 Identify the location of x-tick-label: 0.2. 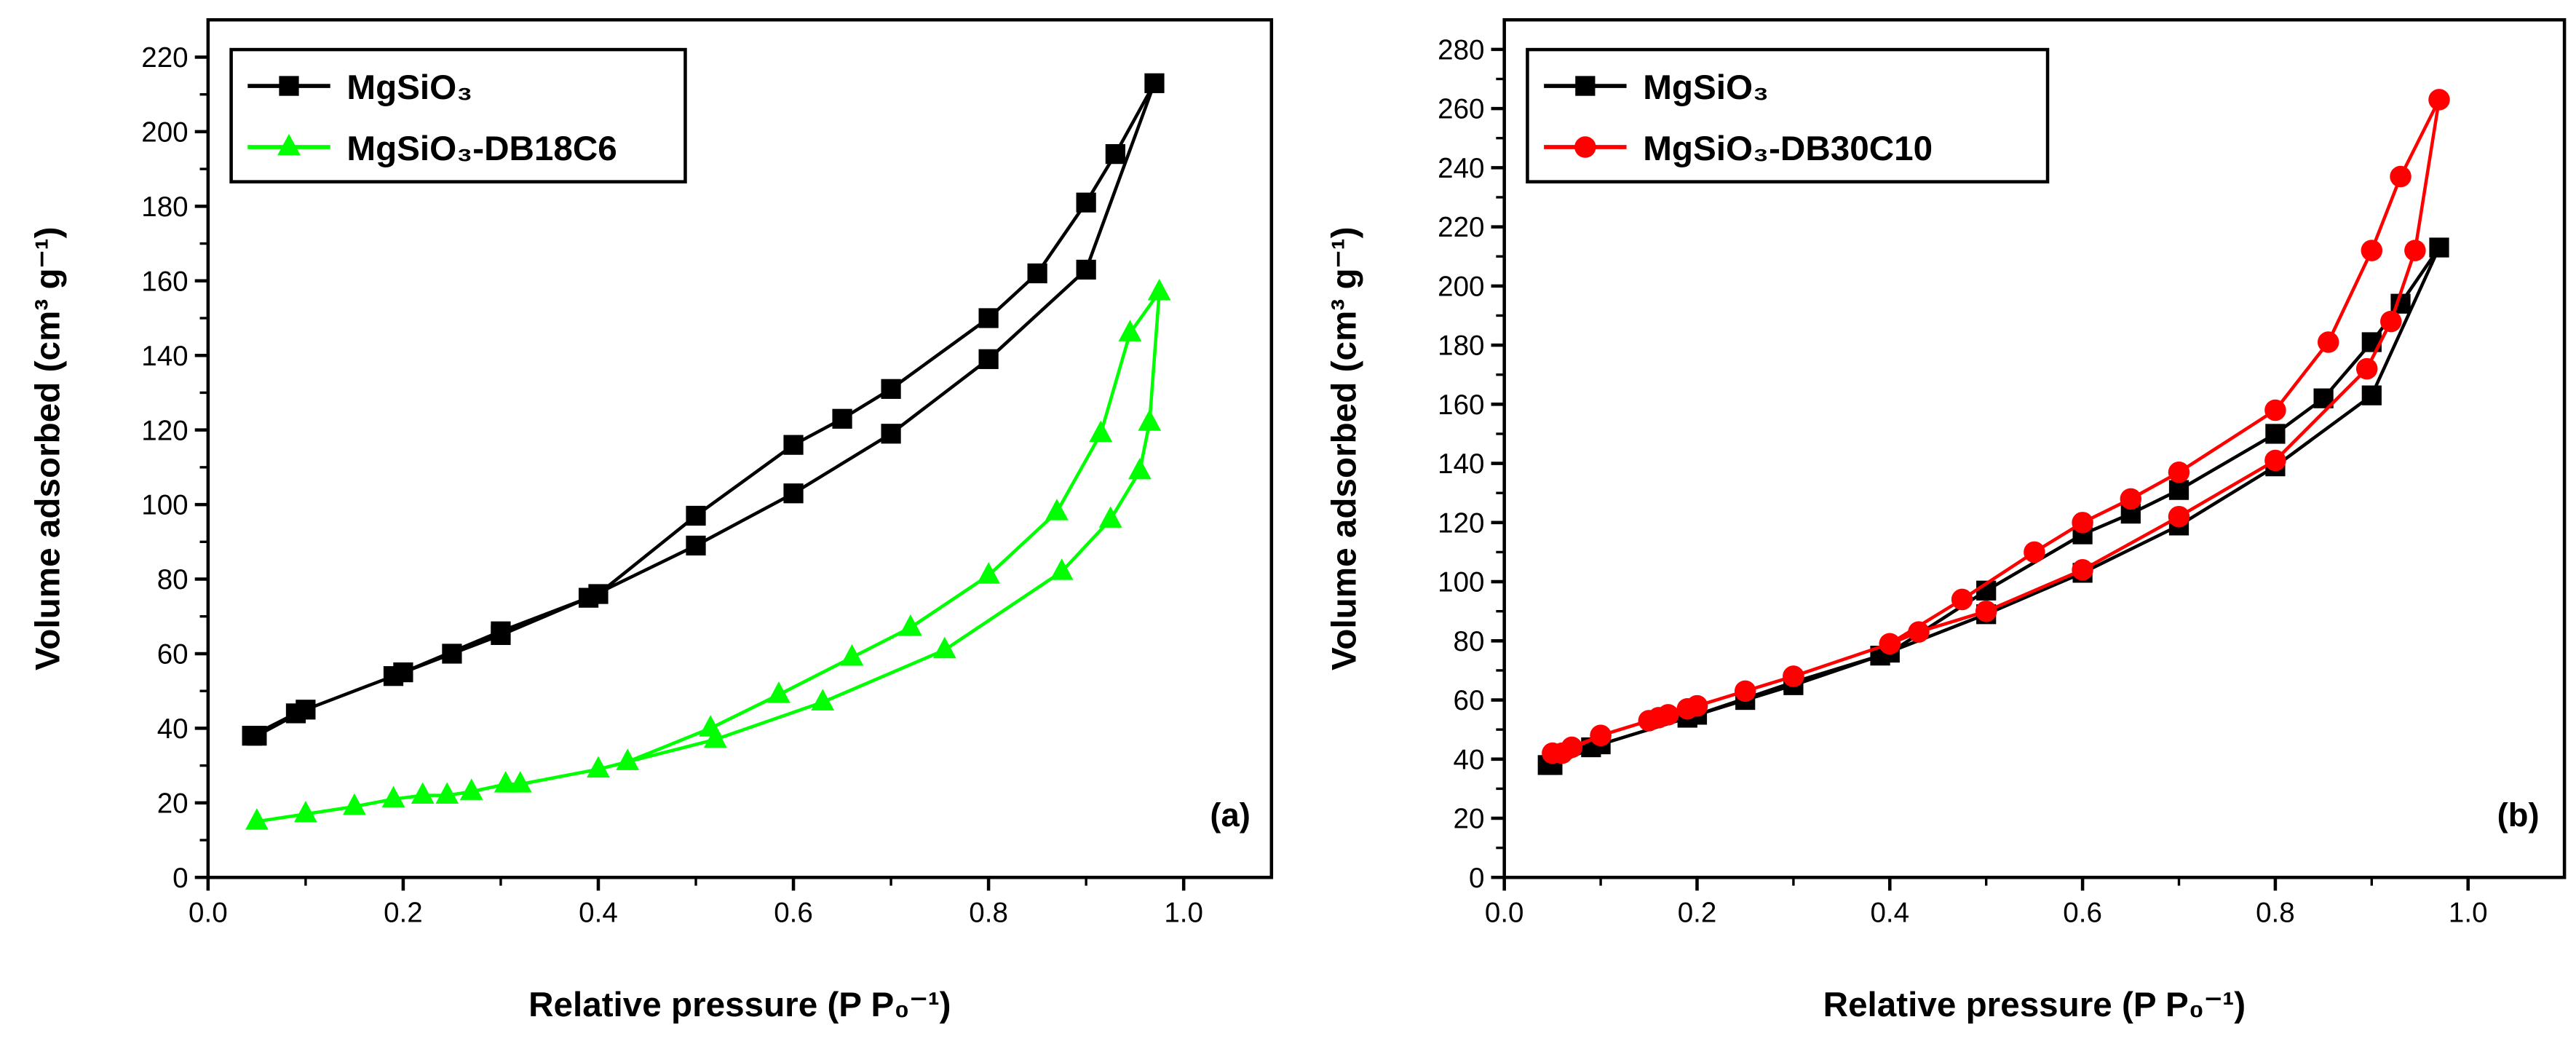
(1697, 913).